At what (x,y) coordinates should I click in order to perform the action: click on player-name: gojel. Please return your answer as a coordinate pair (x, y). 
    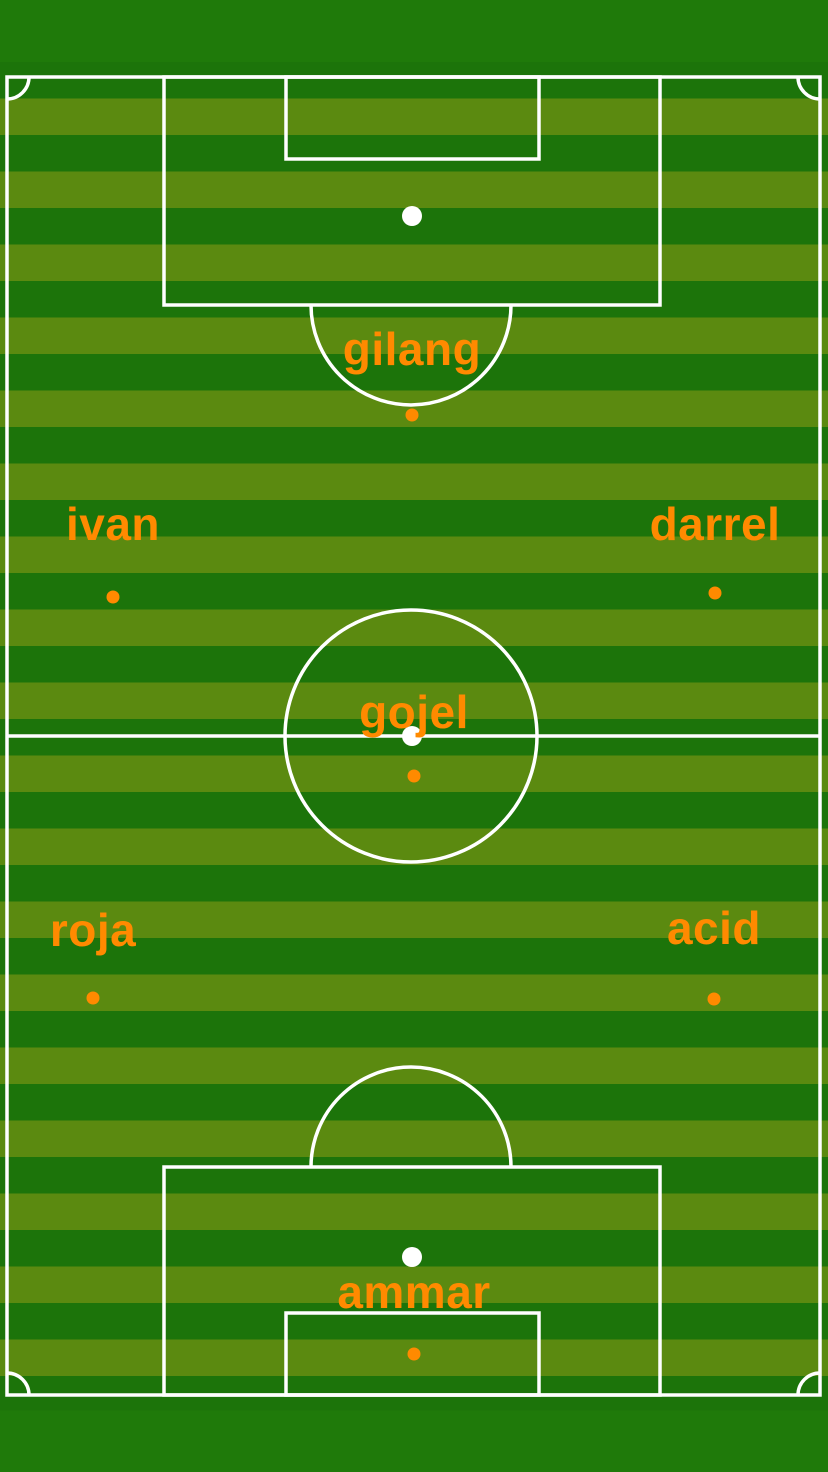
    Looking at the image, I should click on (414, 712).